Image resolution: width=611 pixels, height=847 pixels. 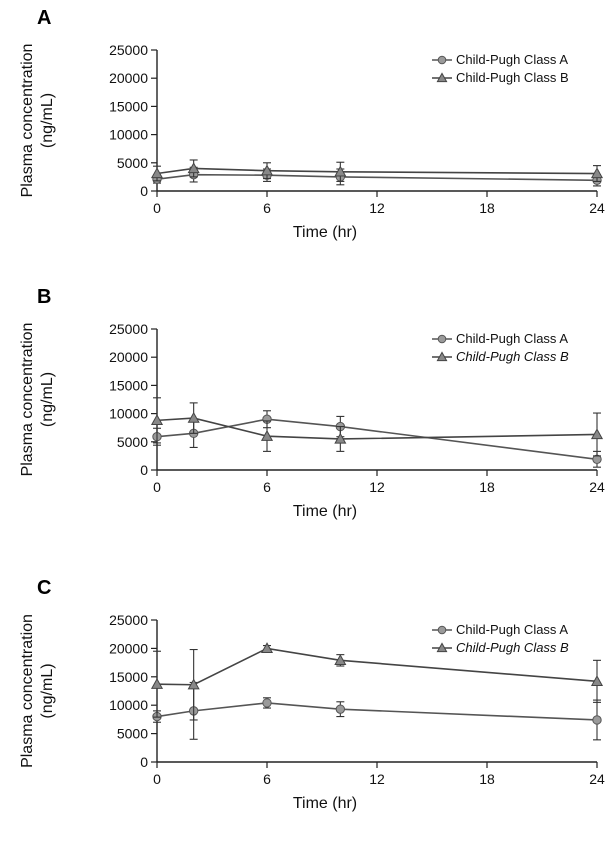 I want to click on panel-label: B, so click(x=44, y=297).